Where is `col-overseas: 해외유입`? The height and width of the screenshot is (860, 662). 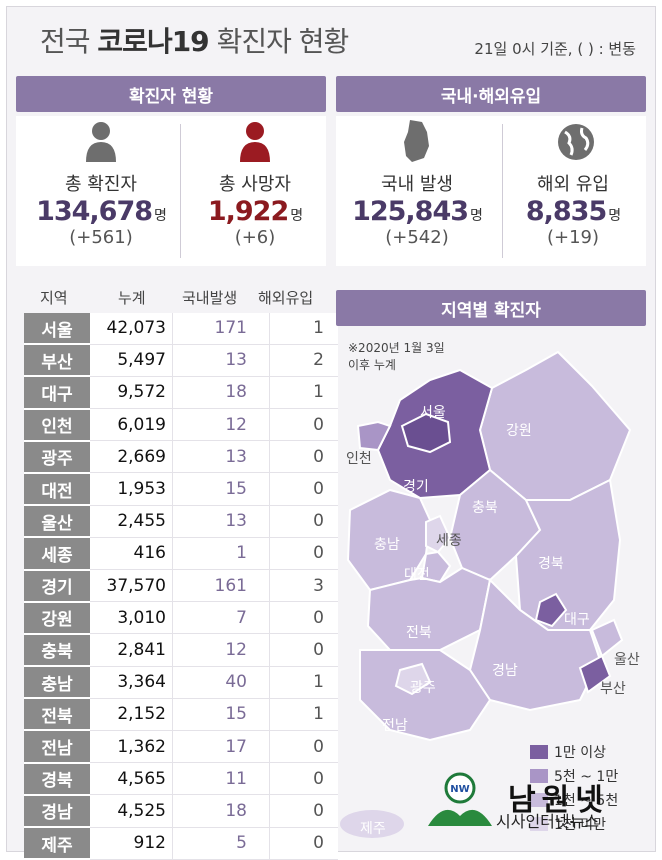 col-overseas: 해외유입 is located at coordinates (286, 298).